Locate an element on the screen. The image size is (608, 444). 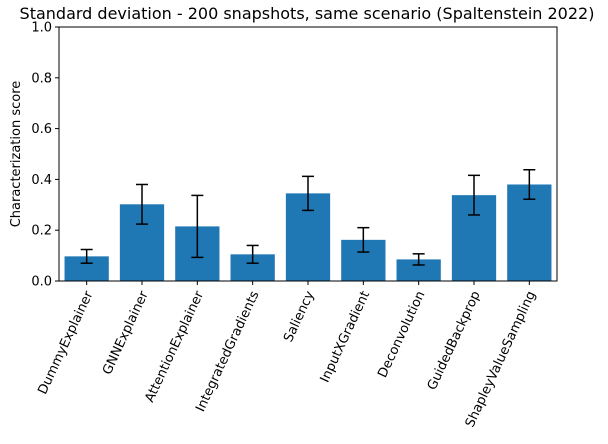
y-tick-label-3: 0.6 is located at coordinates (41, 129).